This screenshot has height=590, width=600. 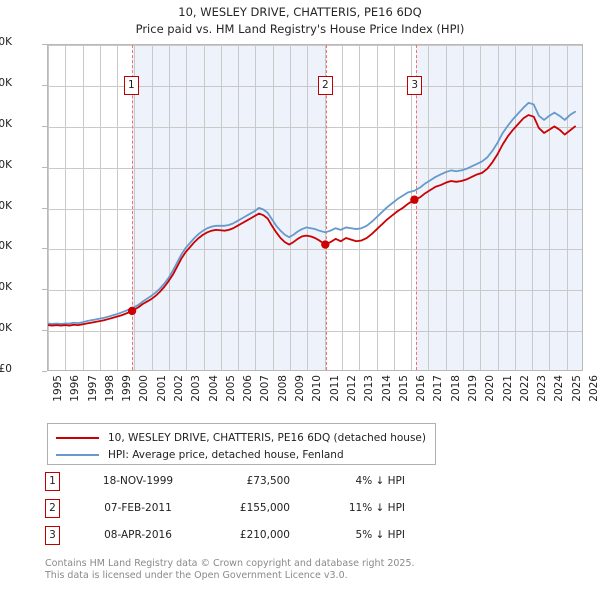 What do you see at coordinates (264, 508) in the screenshot?
I see `transaction-price: £155,000` at bounding box center [264, 508].